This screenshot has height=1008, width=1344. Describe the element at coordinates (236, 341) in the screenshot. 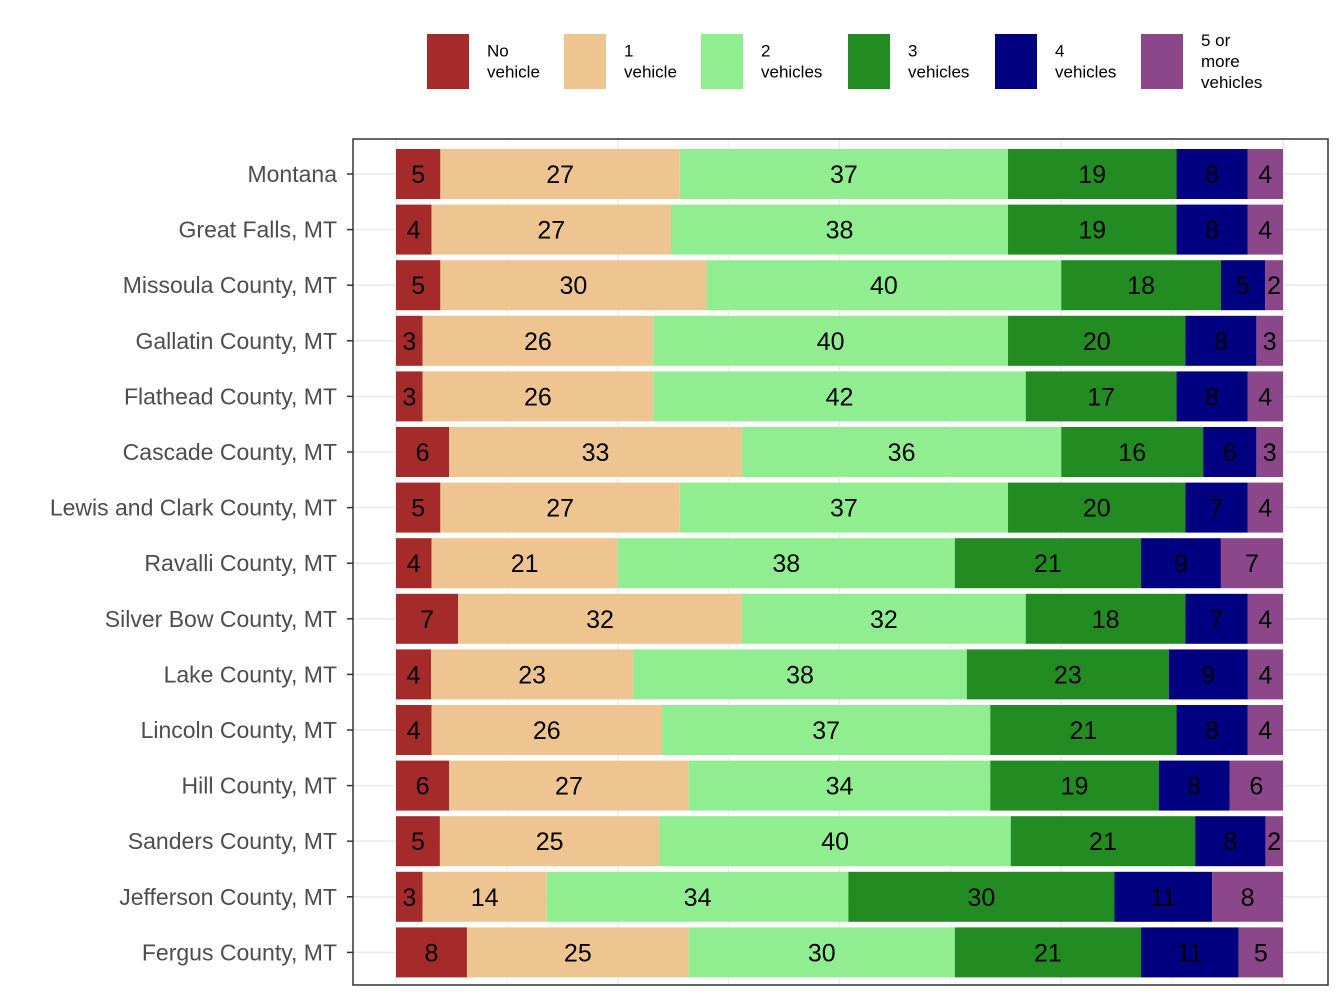

I see `category-label: Gallatin County, MT` at that location.